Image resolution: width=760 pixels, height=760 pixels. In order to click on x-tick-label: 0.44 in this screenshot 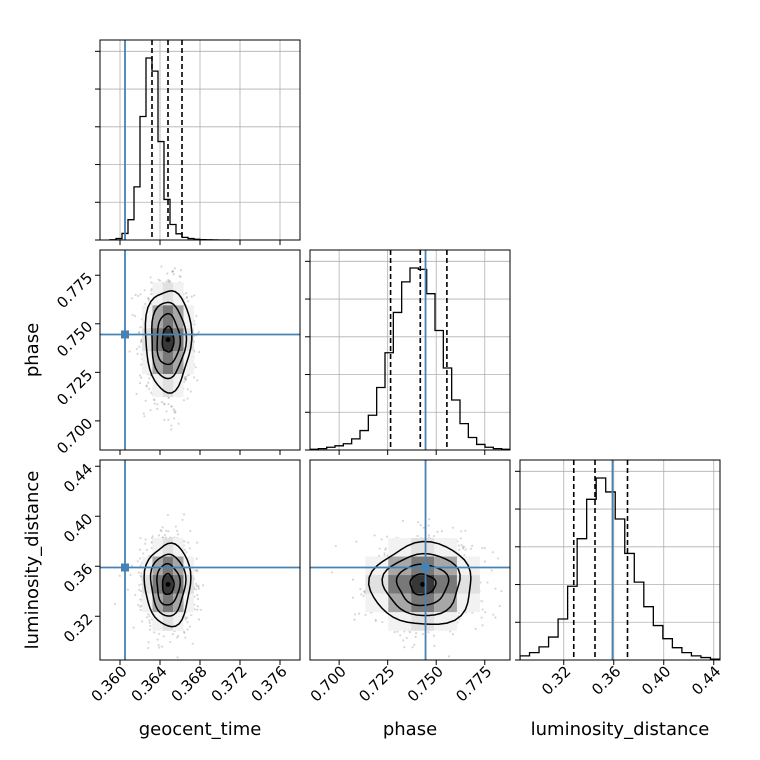, I will do `click(706, 680)`.